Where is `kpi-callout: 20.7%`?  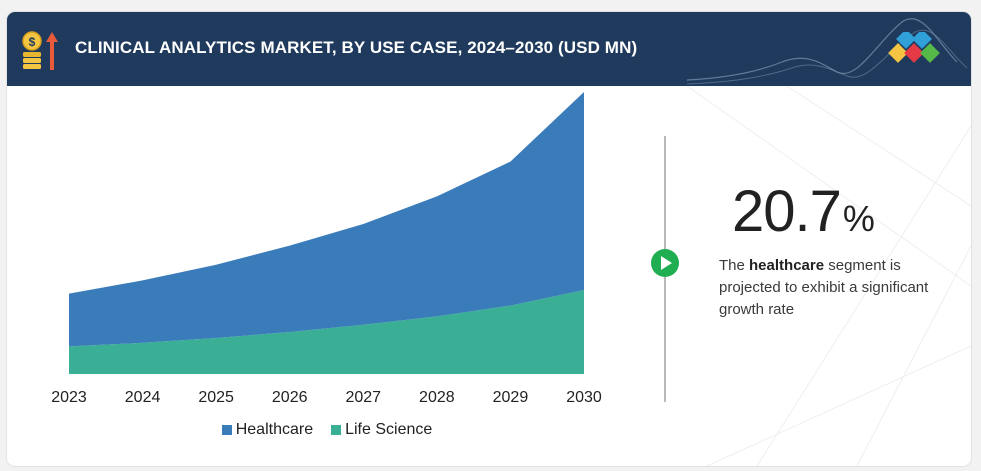
kpi-callout: 20.7% is located at coordinates (803, 211).